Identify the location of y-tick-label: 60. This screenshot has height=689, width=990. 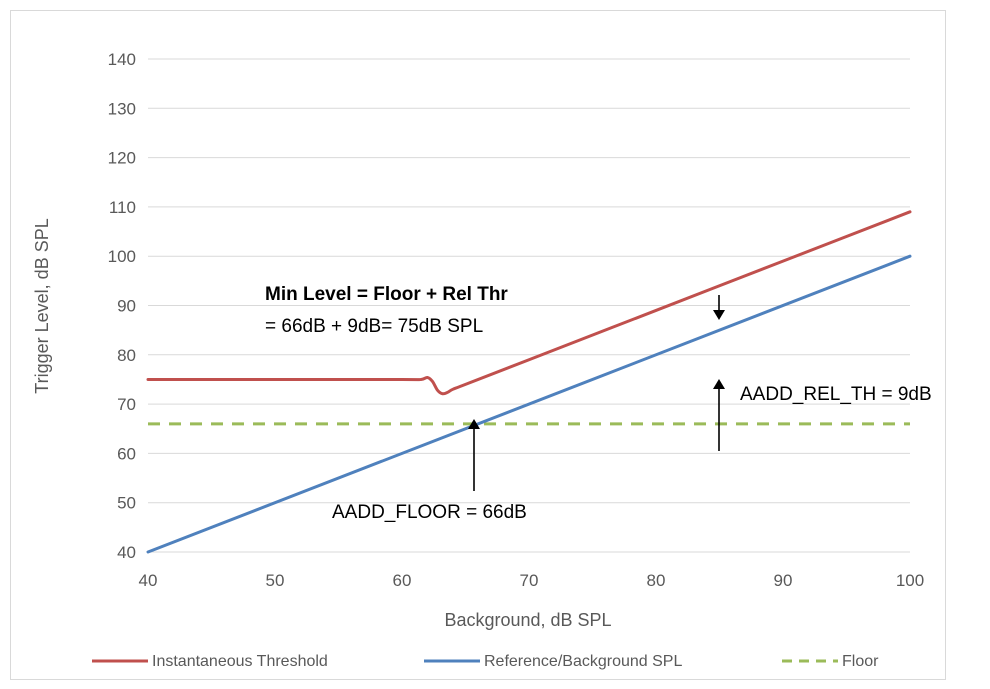
(126, 453).